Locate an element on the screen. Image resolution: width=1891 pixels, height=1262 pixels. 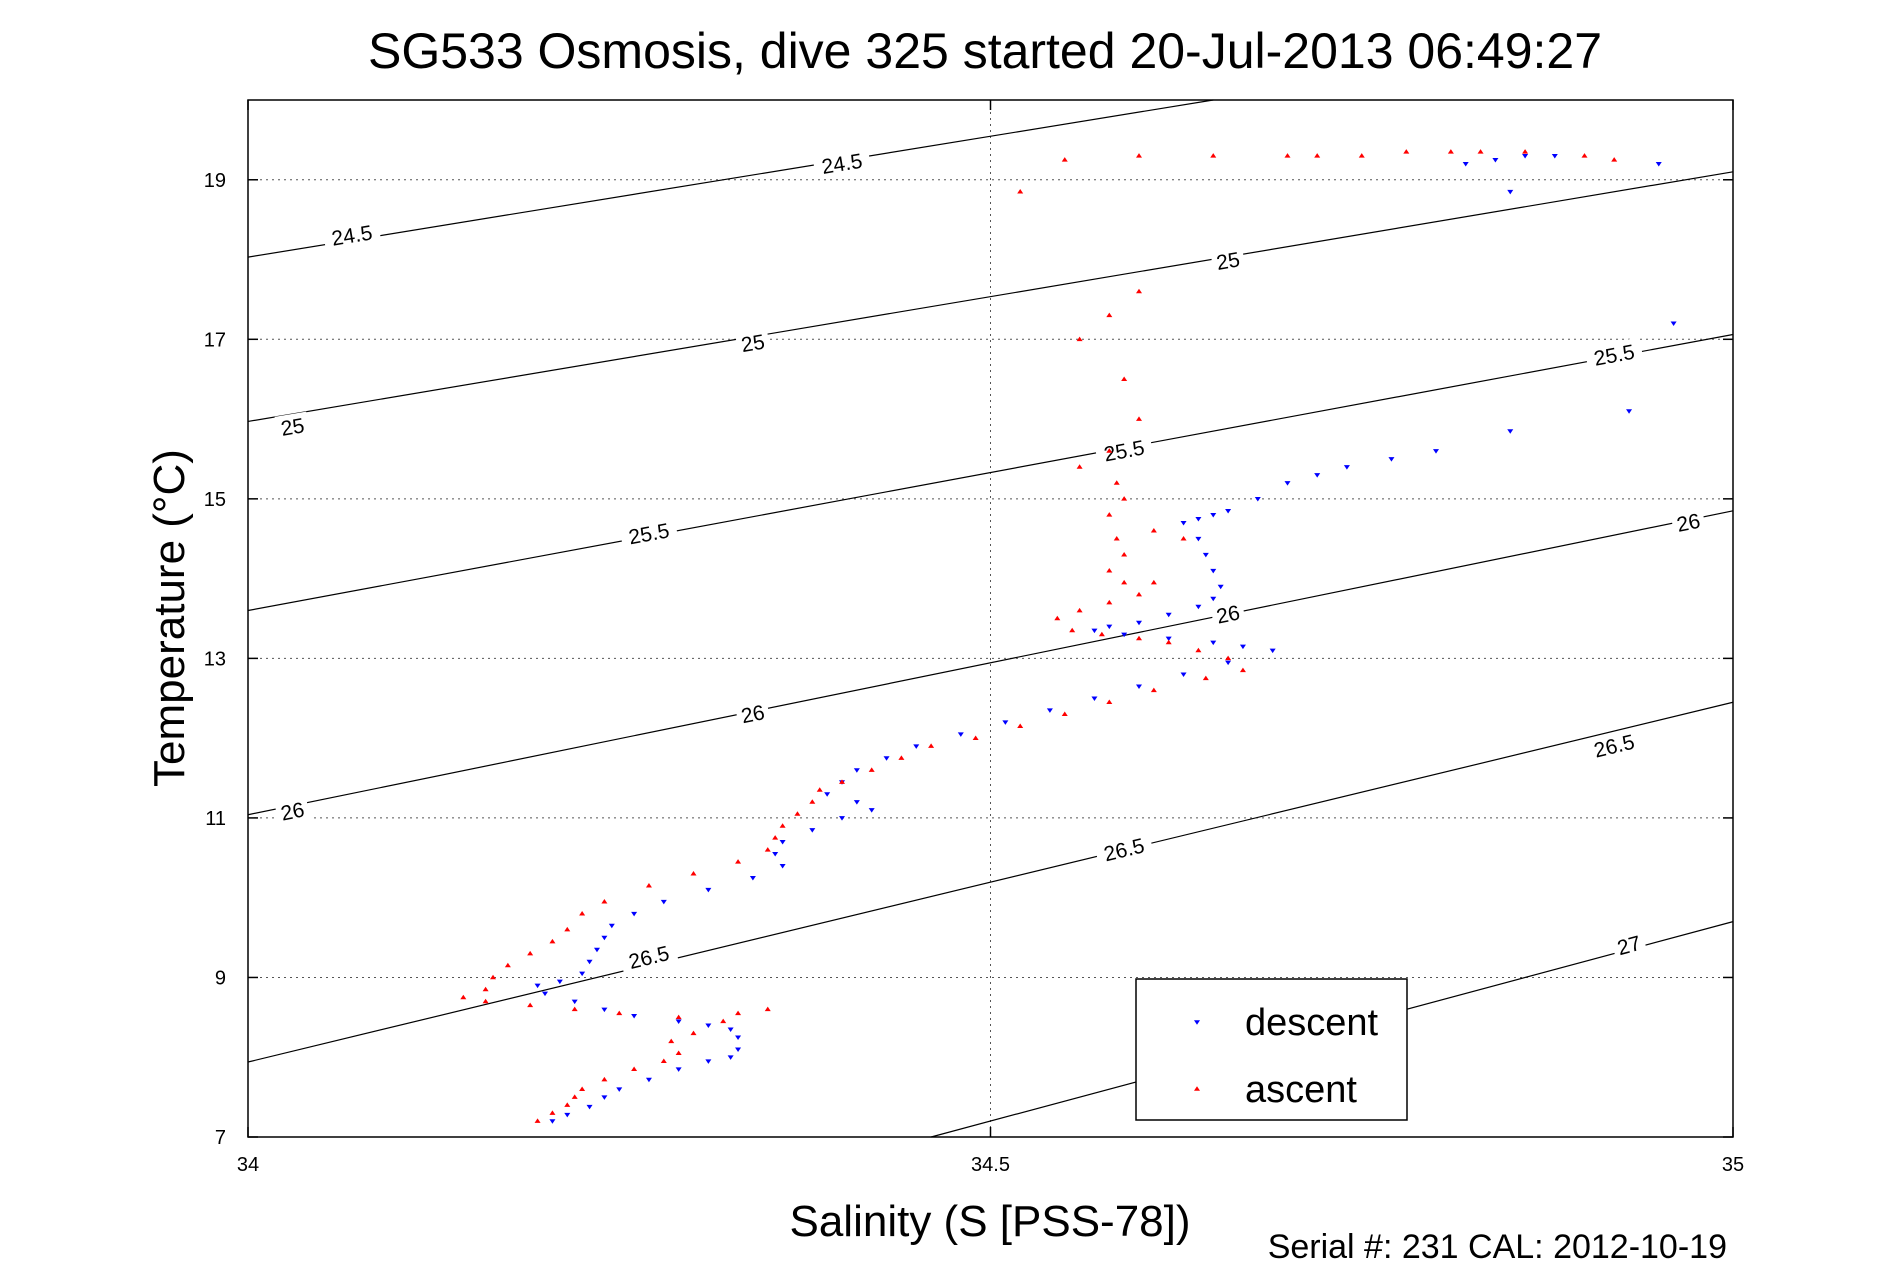
x-tick-label: 34.5 is located at coordinates (990, 1165).